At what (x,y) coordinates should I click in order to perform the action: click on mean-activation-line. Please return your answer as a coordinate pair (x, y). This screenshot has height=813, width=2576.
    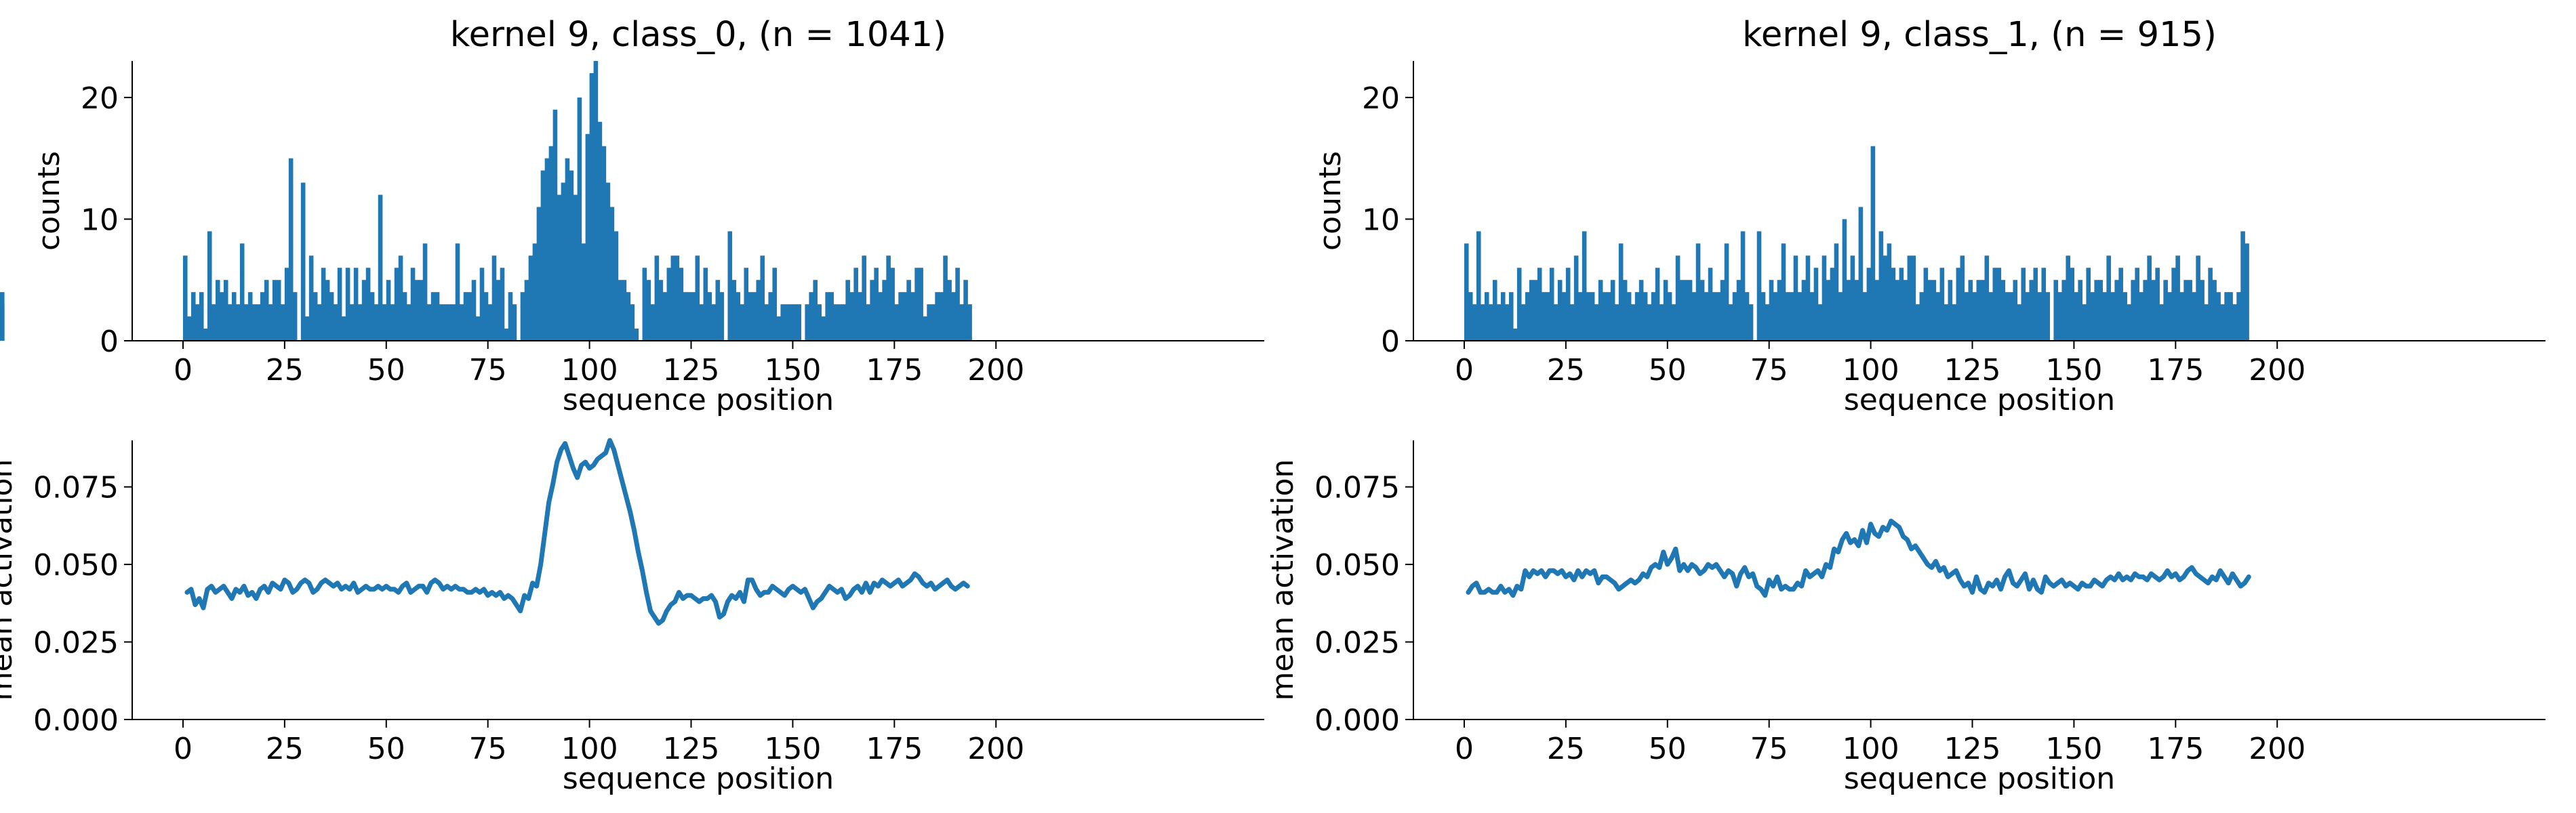
    Looking at the image, I should click on (577, 532).